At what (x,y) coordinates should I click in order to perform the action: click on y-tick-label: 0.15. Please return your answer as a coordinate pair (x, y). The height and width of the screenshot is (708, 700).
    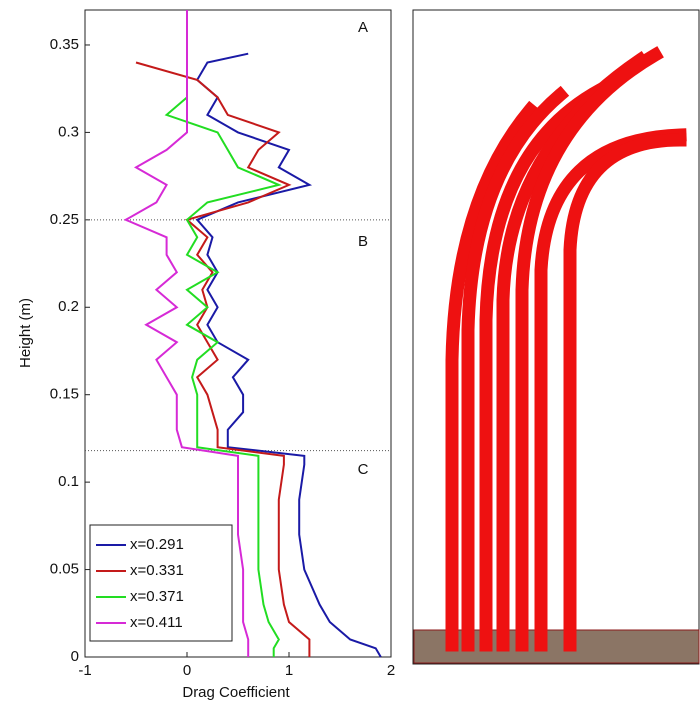
    Looking at the image, I should click on (64, 394).